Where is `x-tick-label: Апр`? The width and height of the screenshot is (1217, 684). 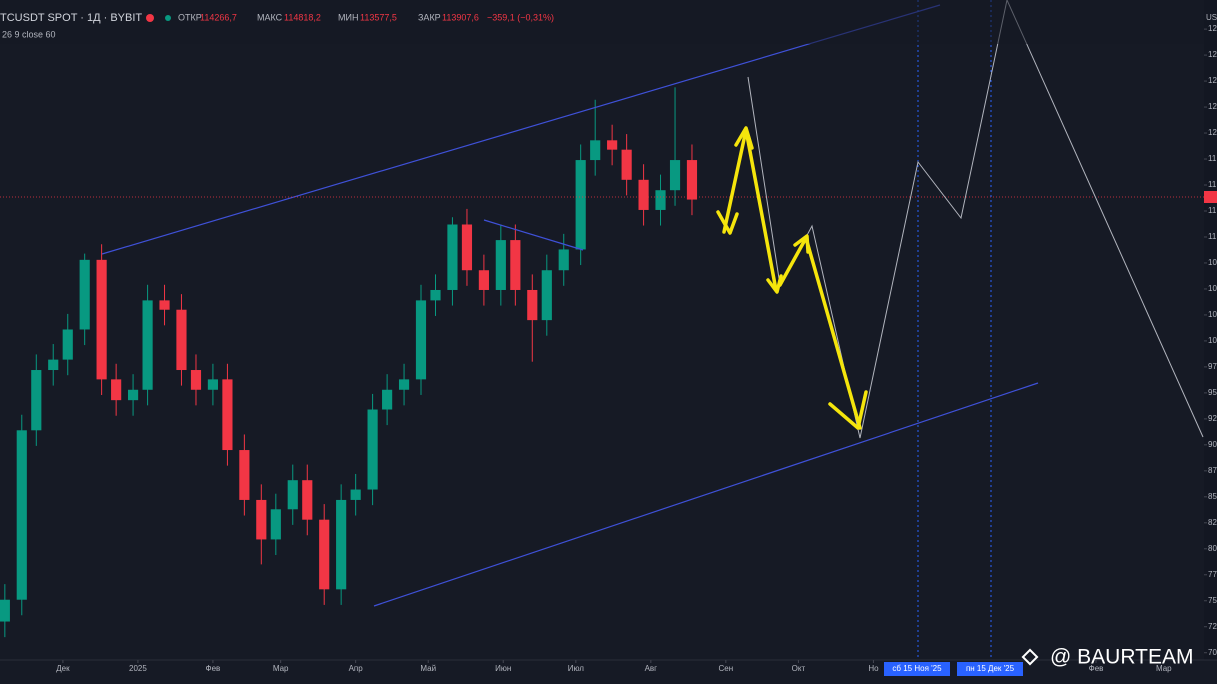 x-tick-label: Апр is located at coordinates (356, 668).